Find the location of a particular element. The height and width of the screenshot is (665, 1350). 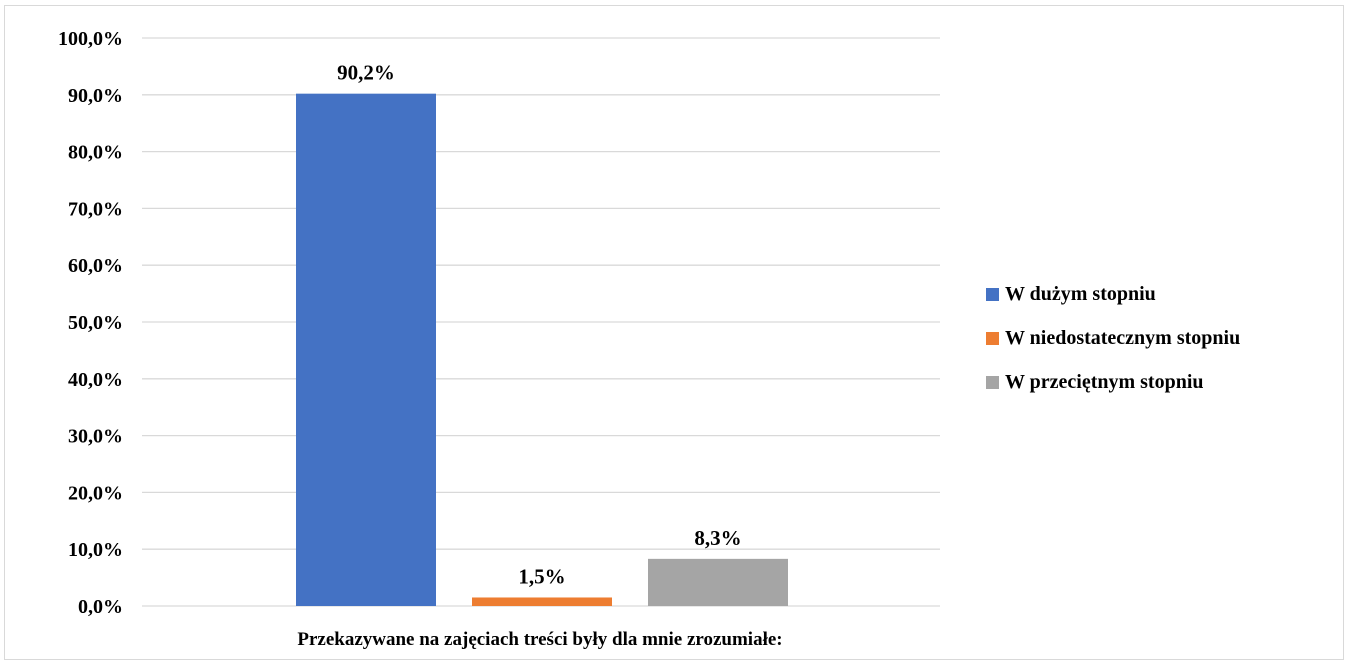

legend-swatch-gray is located at coordinates (992, 382).